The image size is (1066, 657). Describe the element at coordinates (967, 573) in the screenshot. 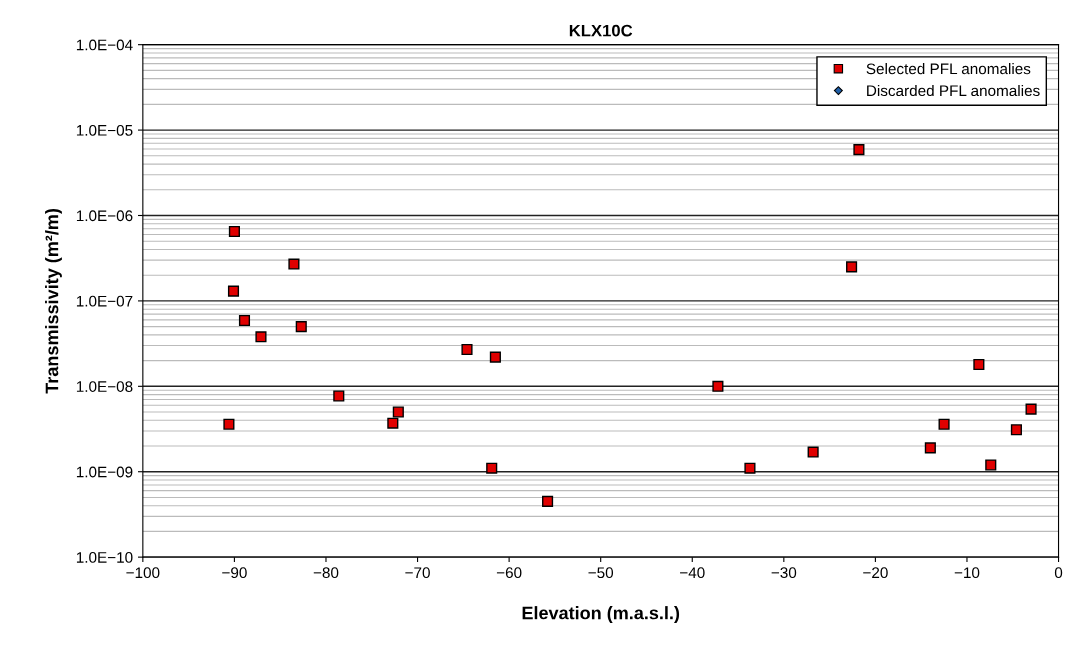

I see `x-tick-label: −10` at that location.